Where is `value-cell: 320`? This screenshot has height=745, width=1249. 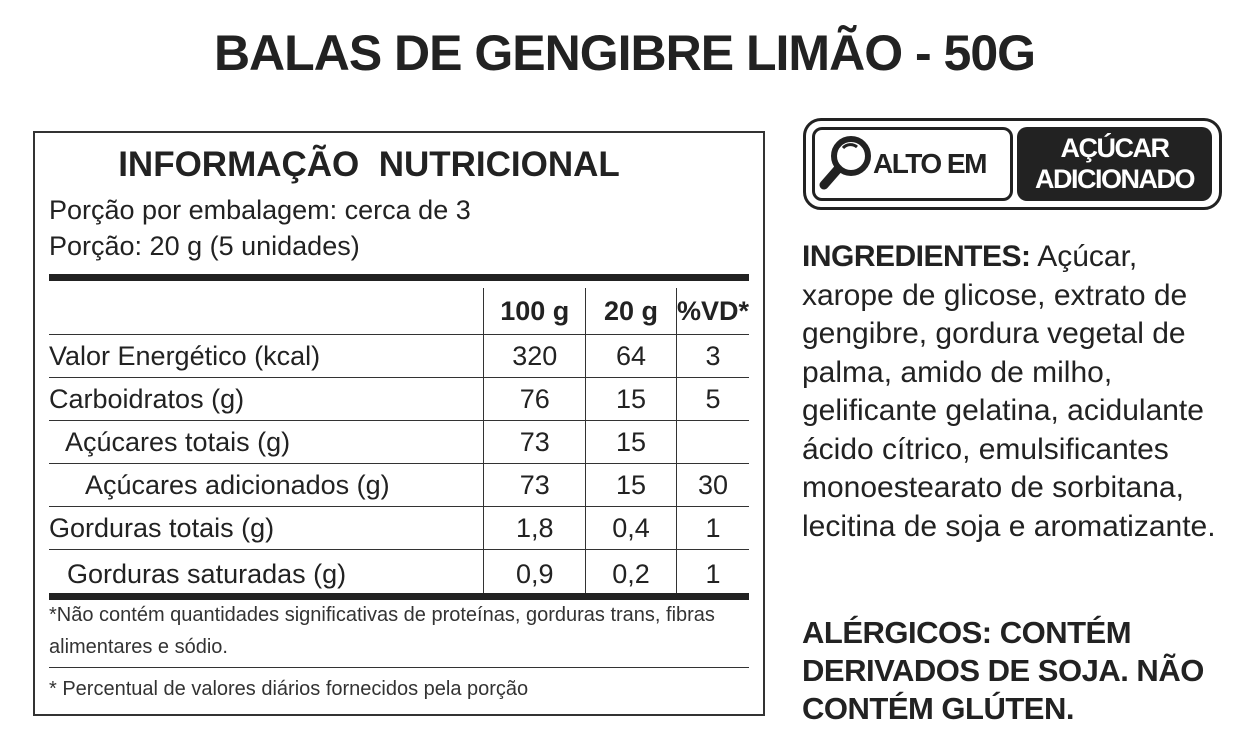 value-cell: 320 is located at coordinates (535, 356).